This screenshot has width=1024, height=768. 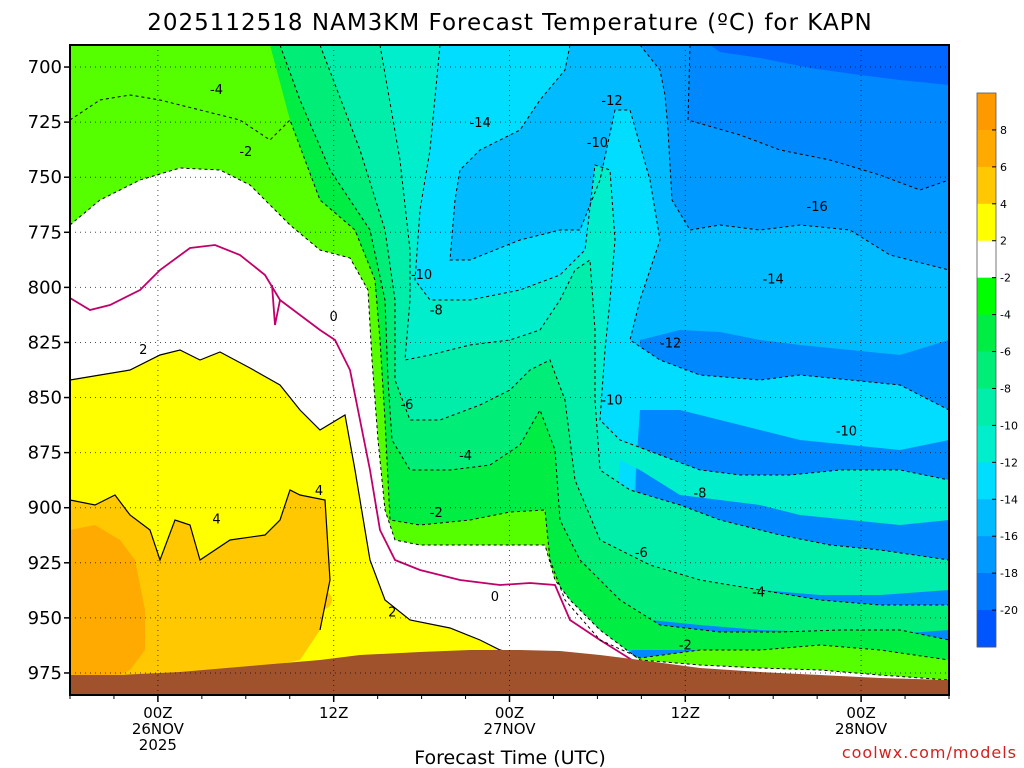 I want to click on y-tick-label: 900, so click(x=45, y=508).